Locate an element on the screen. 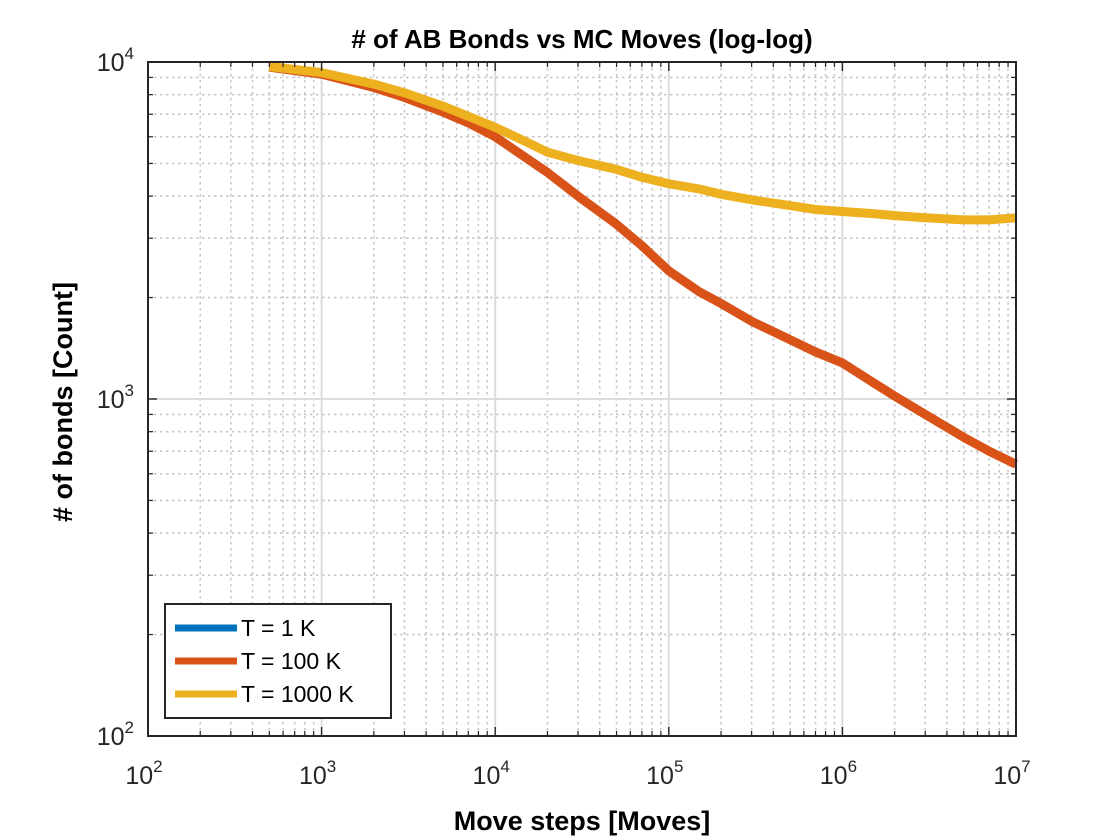 Image resolution: width=1120 pixels, height=840 pixels. legend-entry: T = 1000 K is located at coordinates (297, 694).